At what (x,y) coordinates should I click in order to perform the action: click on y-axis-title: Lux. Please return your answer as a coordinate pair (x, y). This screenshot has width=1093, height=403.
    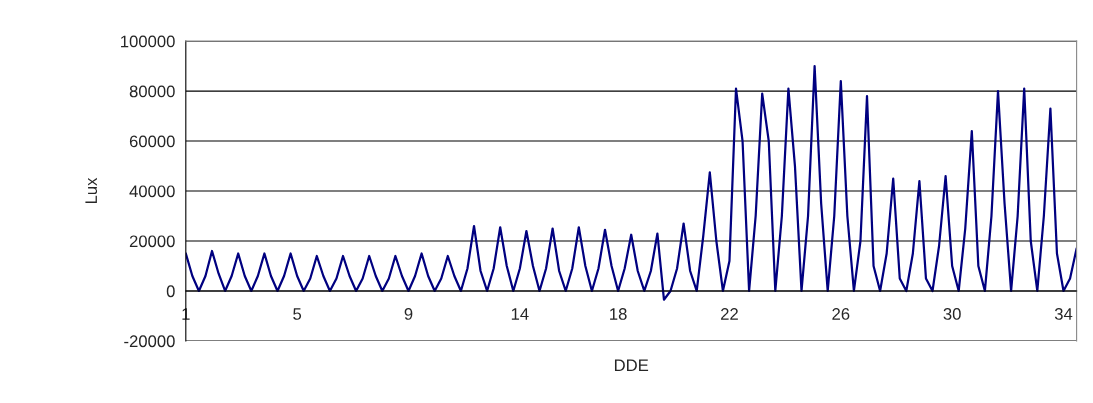
    Looking at the image, I should click on (91, 190).